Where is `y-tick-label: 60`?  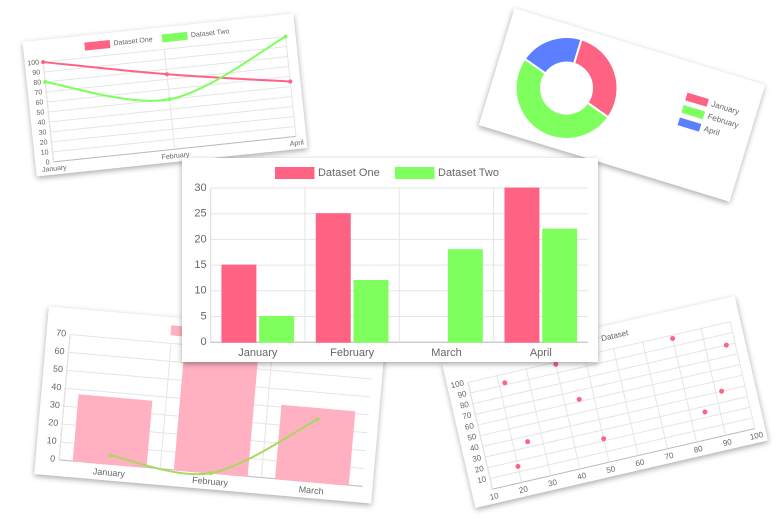
y-tick-label: 60 is located at coordinates (39, 103).